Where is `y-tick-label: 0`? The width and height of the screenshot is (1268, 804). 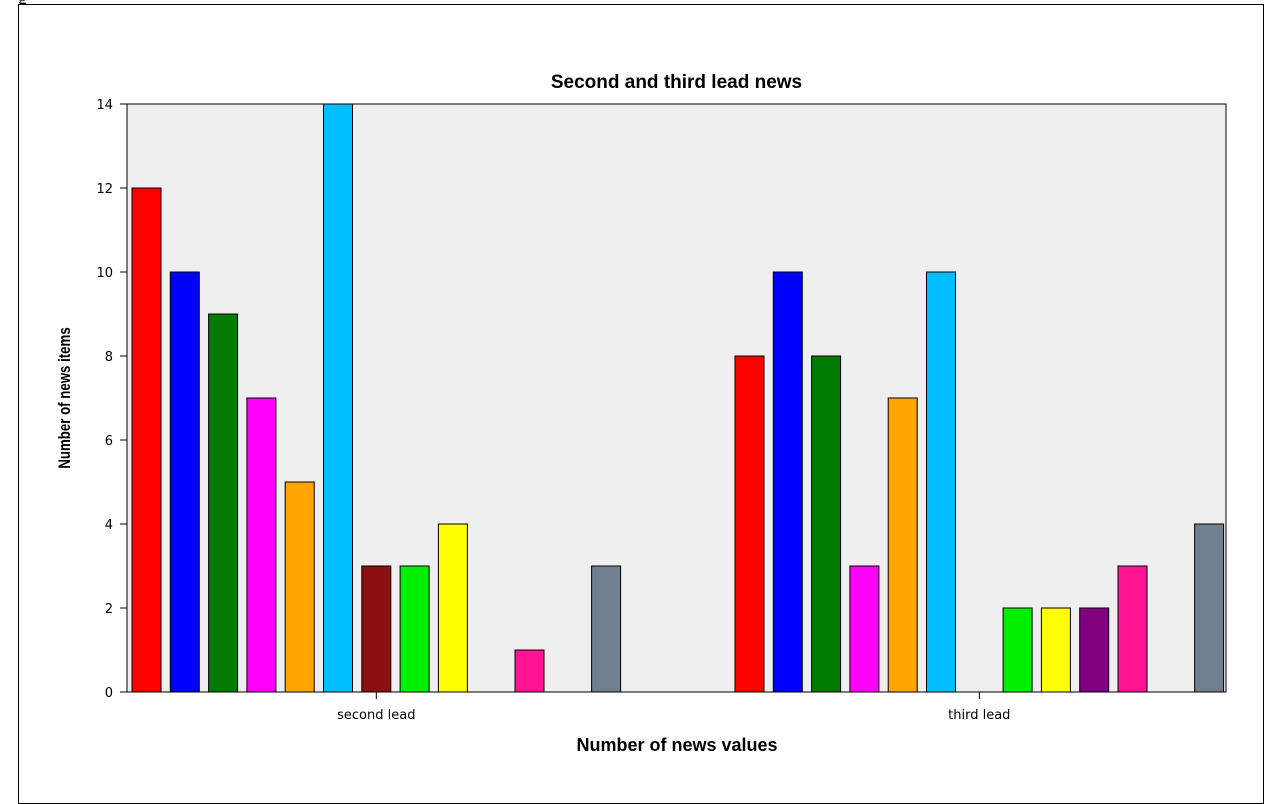
y-tick-label: 0 is located at coordinates (109, 693).